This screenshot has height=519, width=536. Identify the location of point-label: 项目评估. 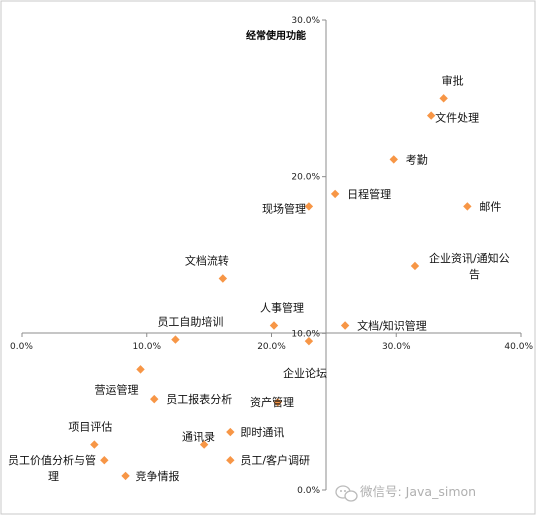
(90, 427).